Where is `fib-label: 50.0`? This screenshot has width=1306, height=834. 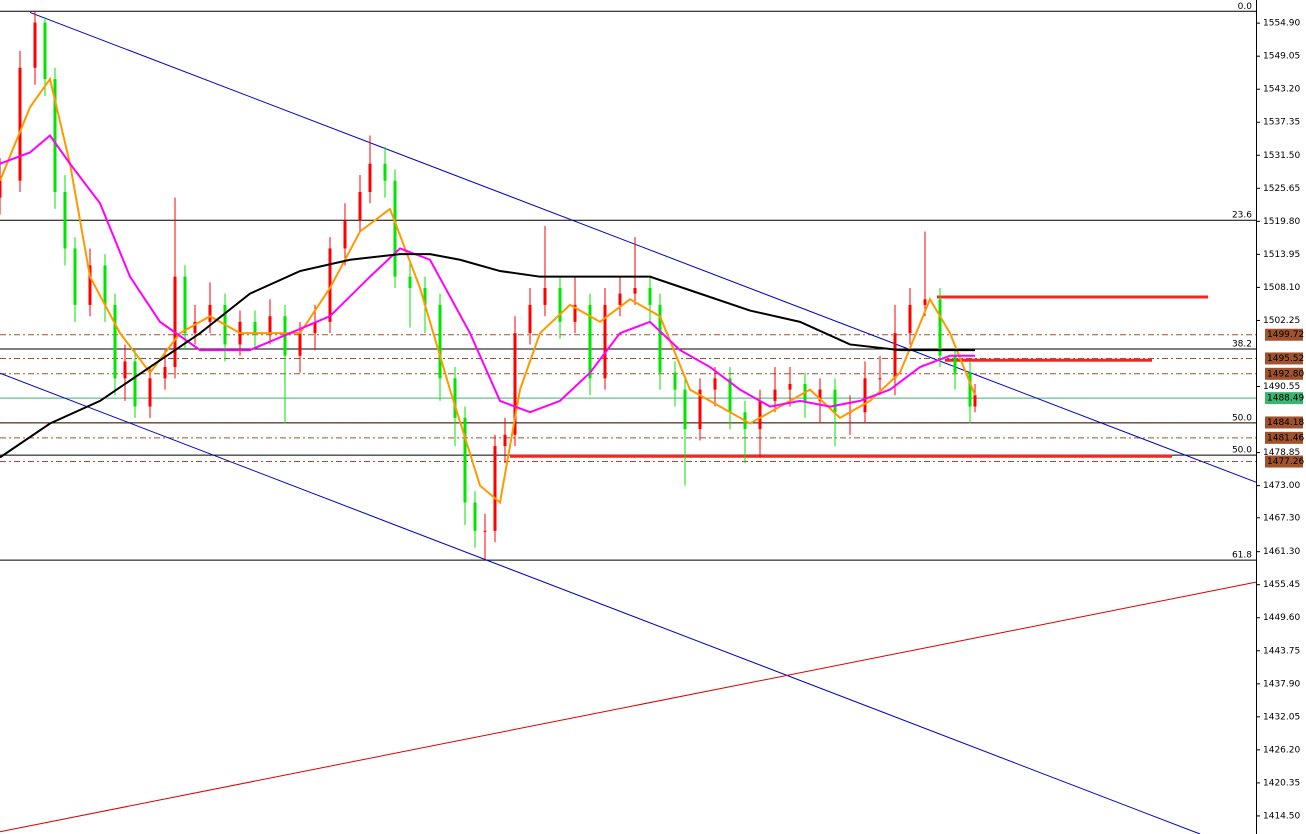
fib-label: 50.0 is located at coordinates (1242, 418).